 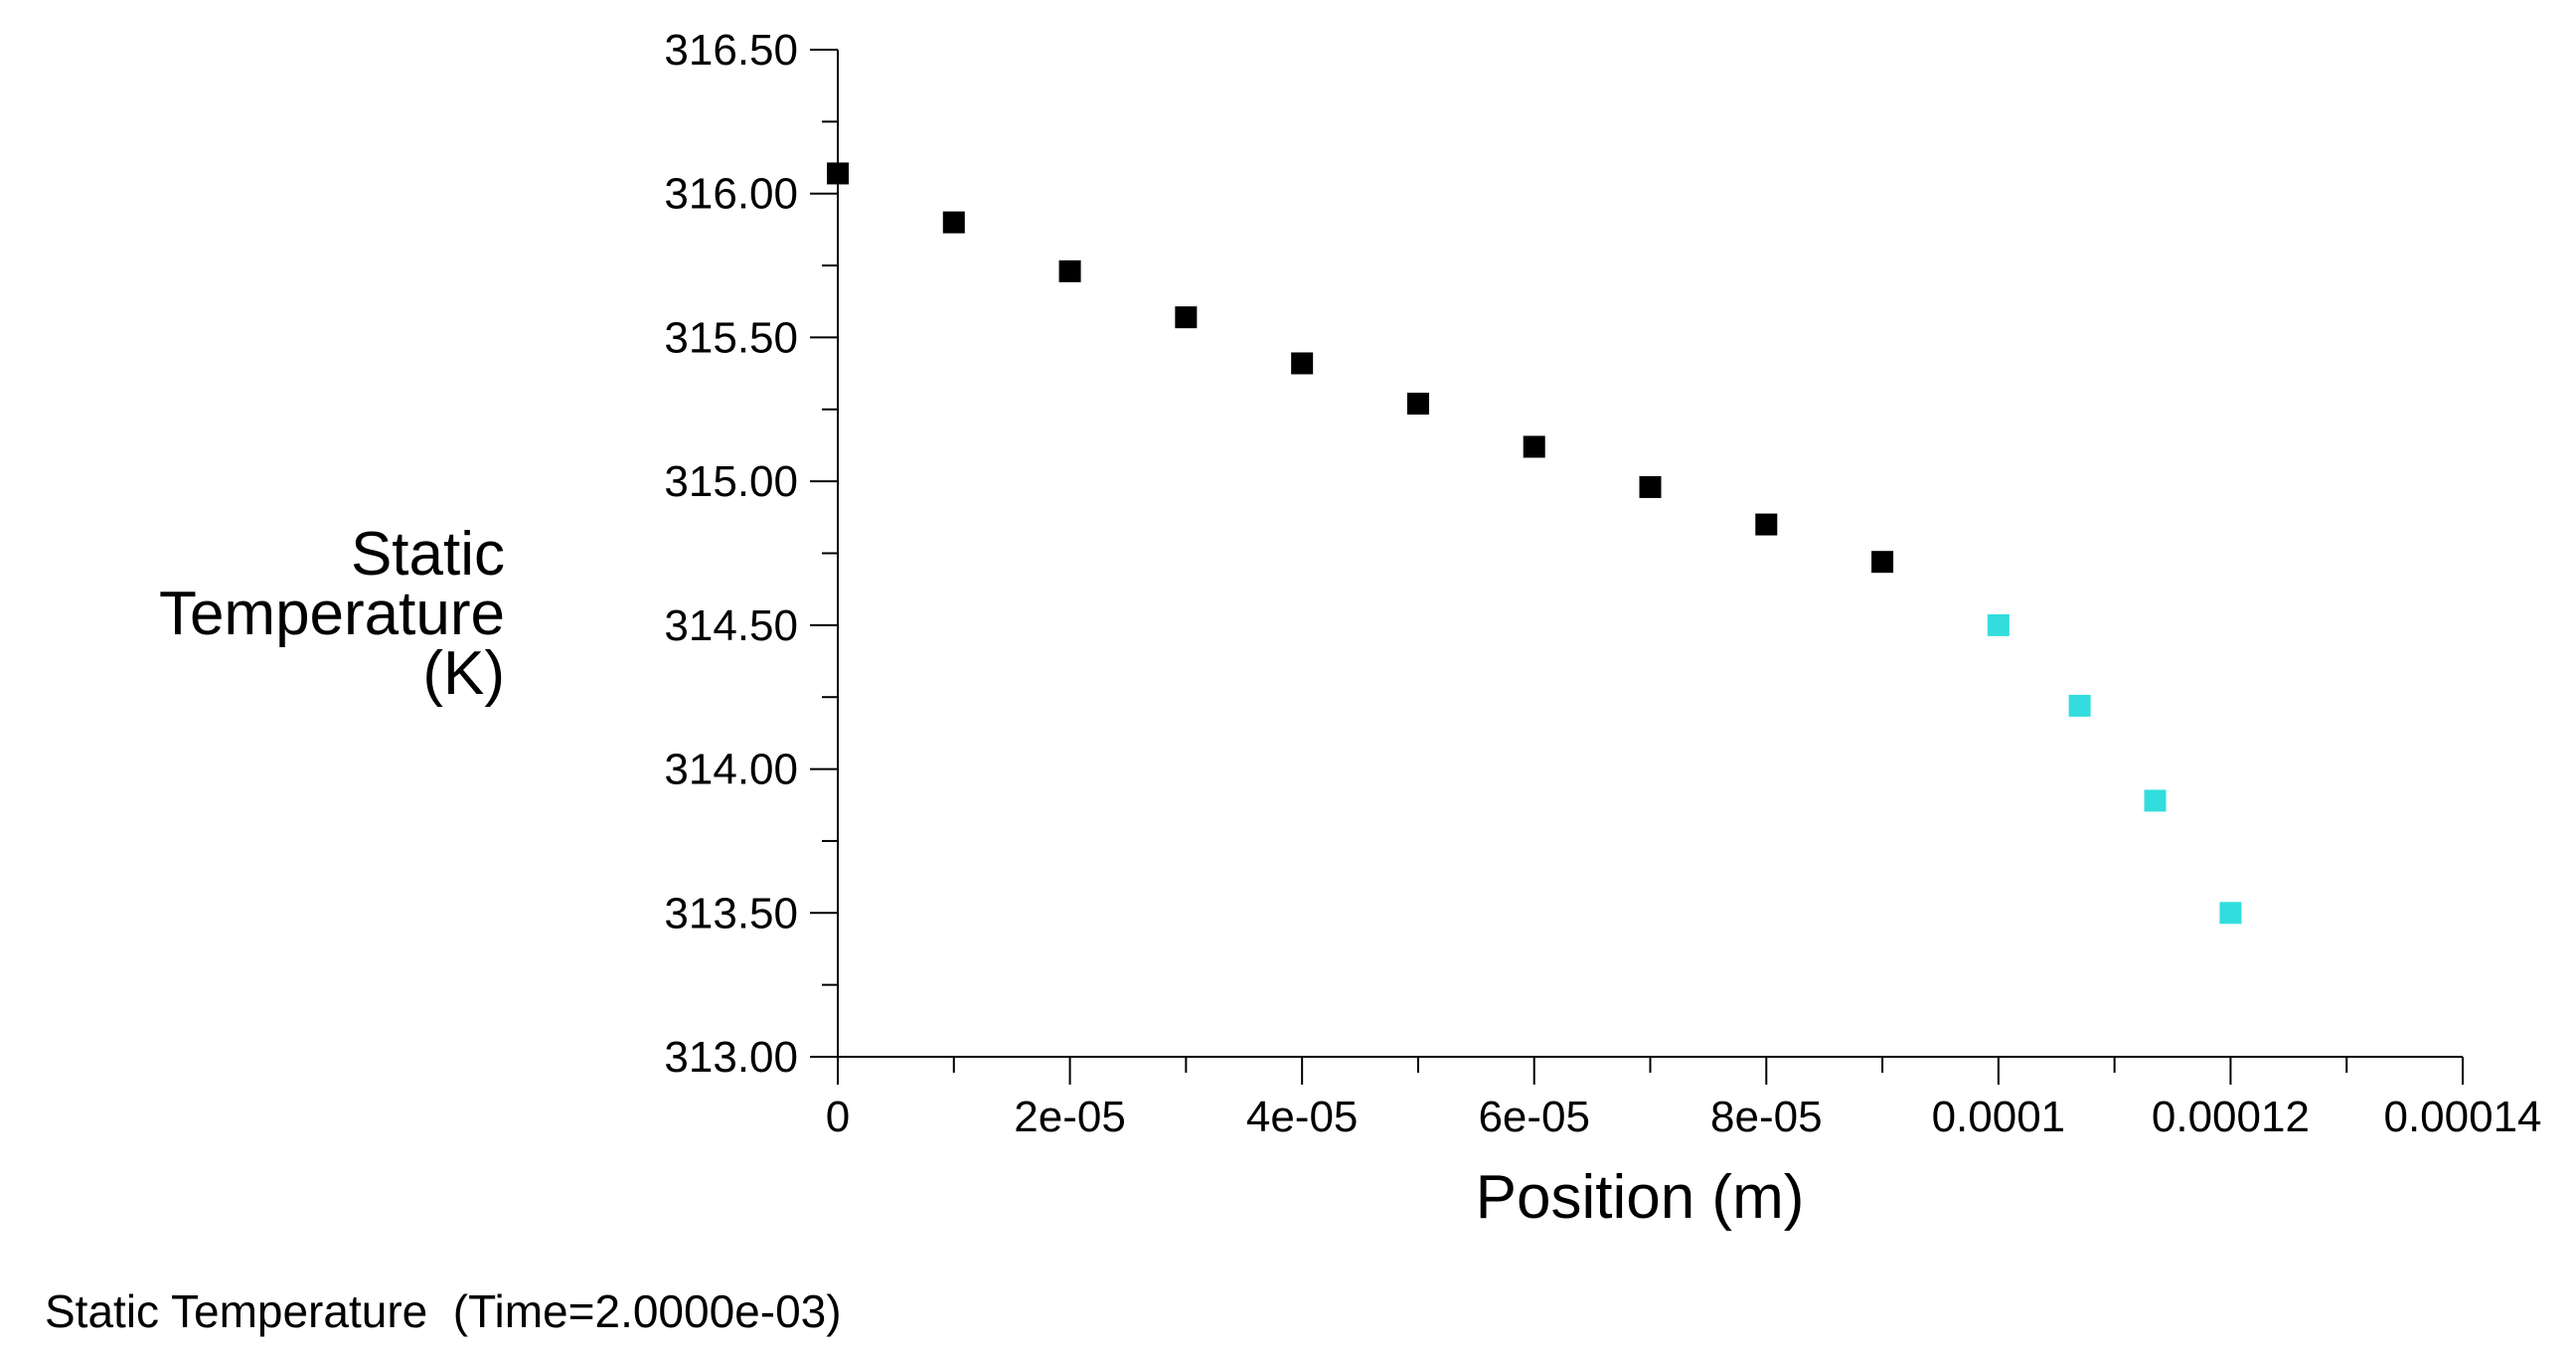 What do you see at coordinates (731, 481) in the screenshot?
I see `y-tick-label: 315.00` at bounding box center [731, 481].